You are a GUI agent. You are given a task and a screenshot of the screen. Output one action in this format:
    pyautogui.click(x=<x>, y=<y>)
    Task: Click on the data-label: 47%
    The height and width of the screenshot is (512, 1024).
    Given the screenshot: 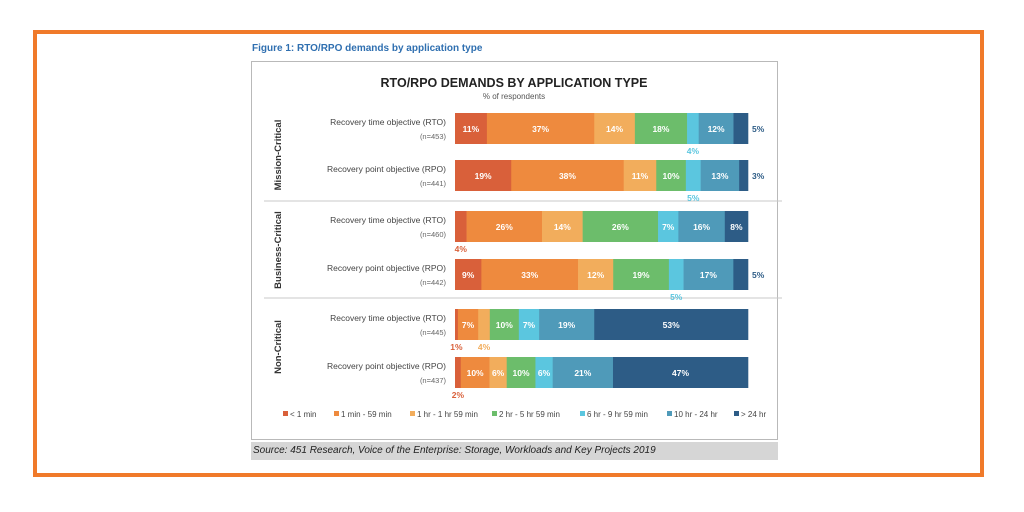 What is the action you would take?
    pyautogui.click(x=680, y=373)
    